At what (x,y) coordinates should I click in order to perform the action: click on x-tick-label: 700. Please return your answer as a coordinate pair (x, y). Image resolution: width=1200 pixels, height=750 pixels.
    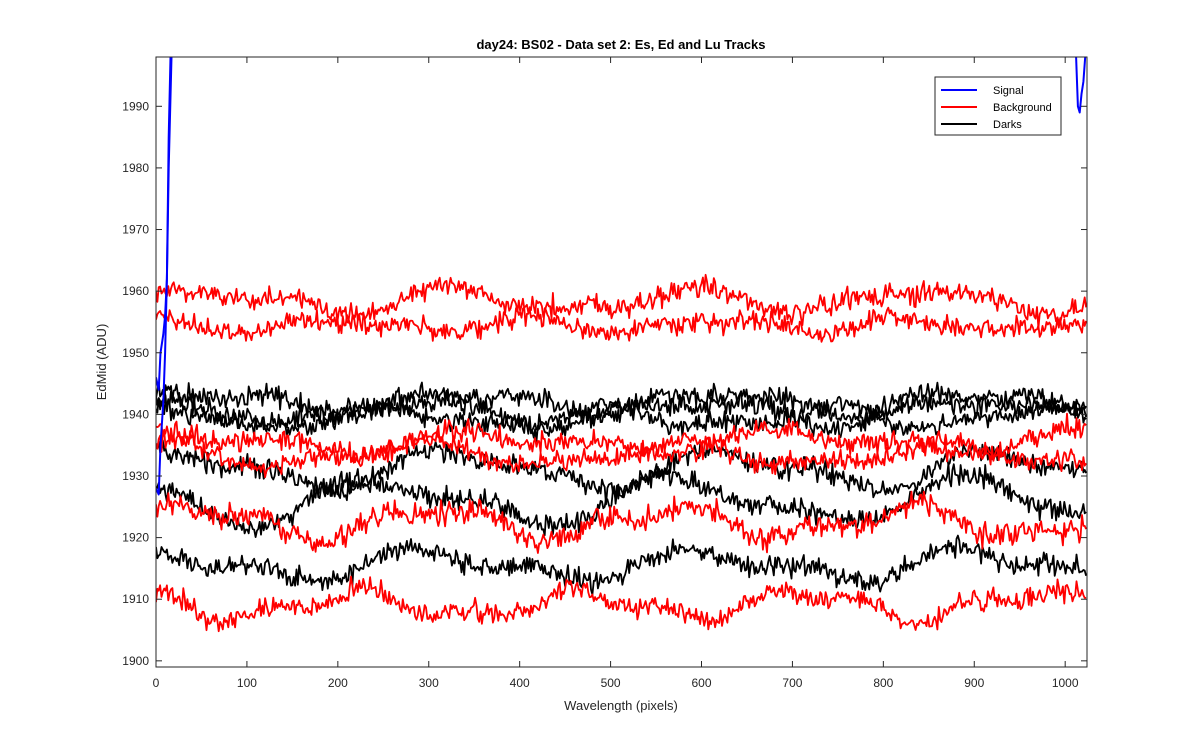
    Looking at the image, I should click on (792, 683).